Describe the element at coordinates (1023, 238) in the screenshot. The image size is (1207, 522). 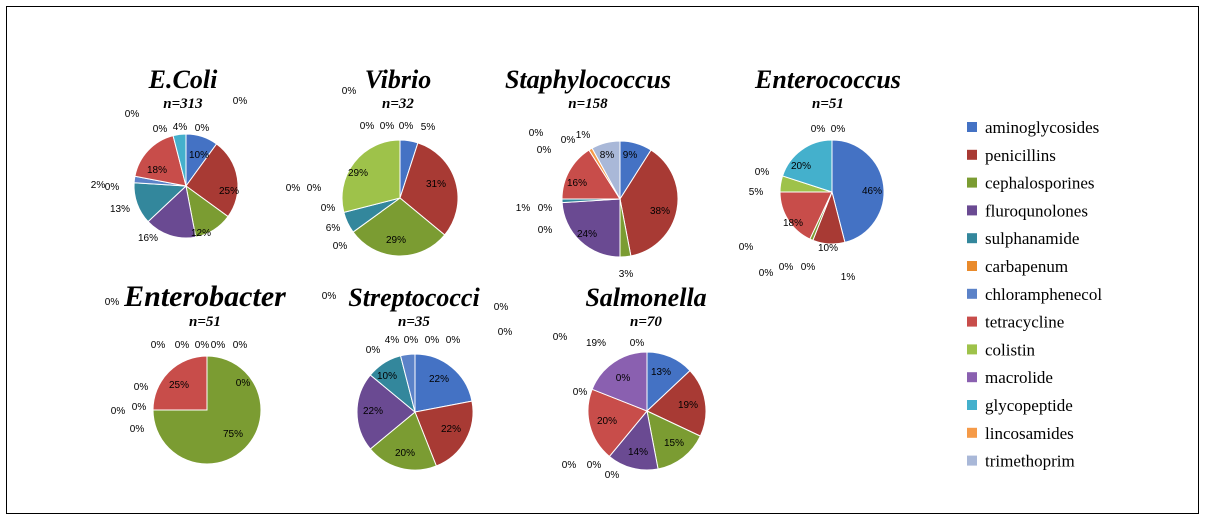
I see `legend-item-sulphanamide: sulphanamide` at that location.